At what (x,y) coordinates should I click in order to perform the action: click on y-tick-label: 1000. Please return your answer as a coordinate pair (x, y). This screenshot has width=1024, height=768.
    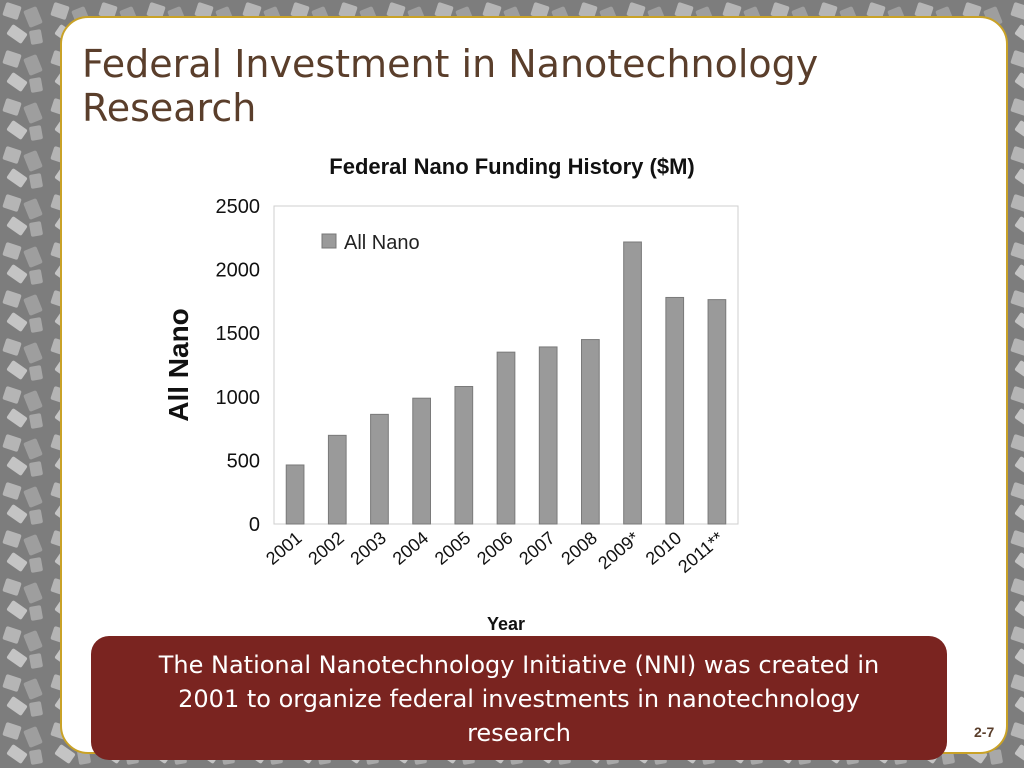
    Looking at the image, I should click on (238, 398).